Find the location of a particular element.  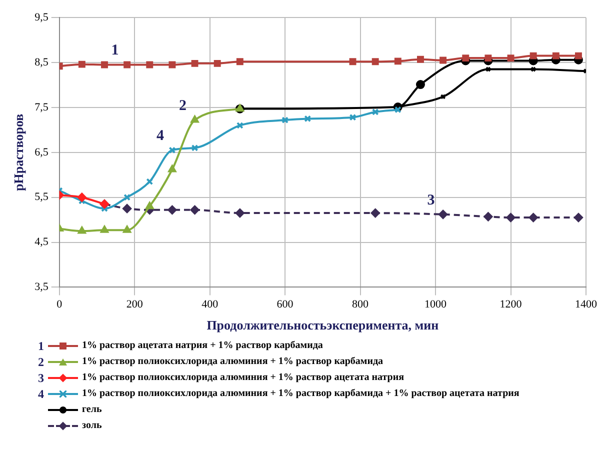

text: 1 is located at coordinates (41, 346).